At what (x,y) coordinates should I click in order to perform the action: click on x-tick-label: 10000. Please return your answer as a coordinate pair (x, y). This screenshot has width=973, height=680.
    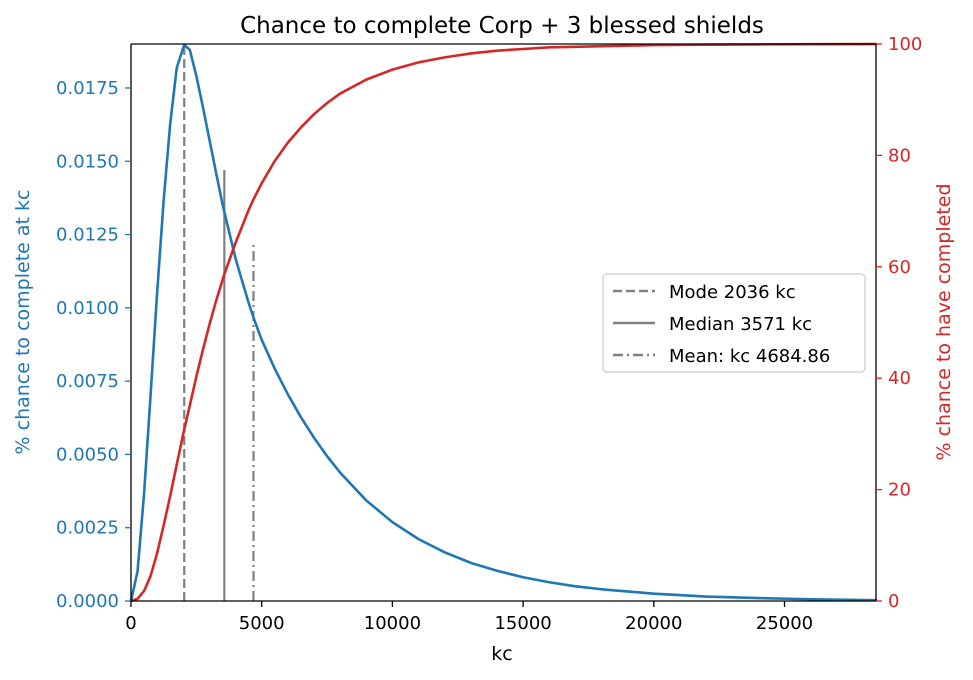
    Looking at the image, I should click on (392, 623).